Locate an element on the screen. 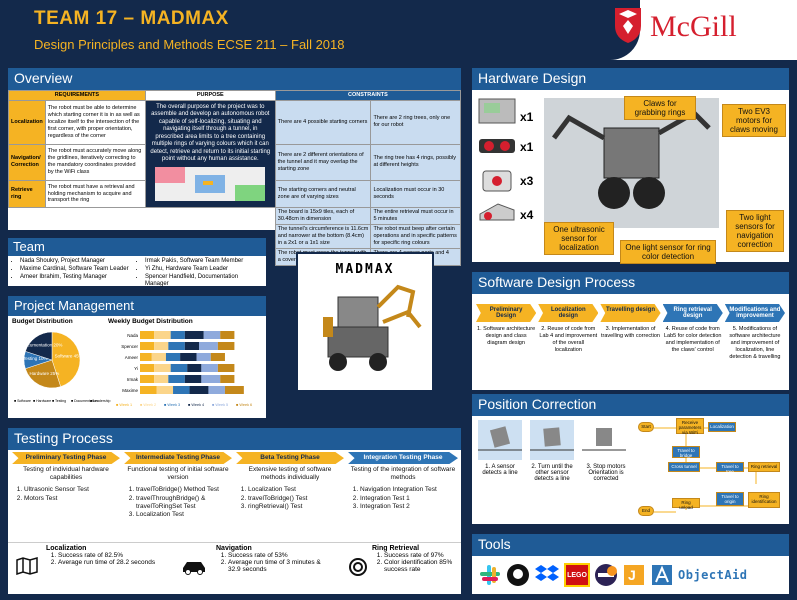 Image resolution: width=797 pixels, height=600 pixels. flow-receive: Receive parameters via WiFi is located at coordinates (690, 426).